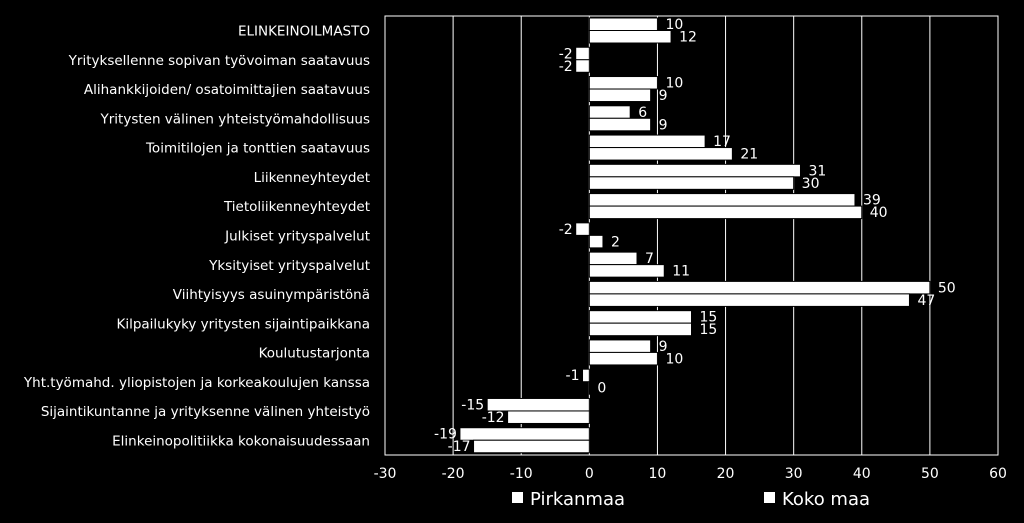 The image size is (1024, 523). What do you see at coordinates (521, 474) in the screenshot?
I see `x-tick-label: -10` at bounding box center [521, 474].